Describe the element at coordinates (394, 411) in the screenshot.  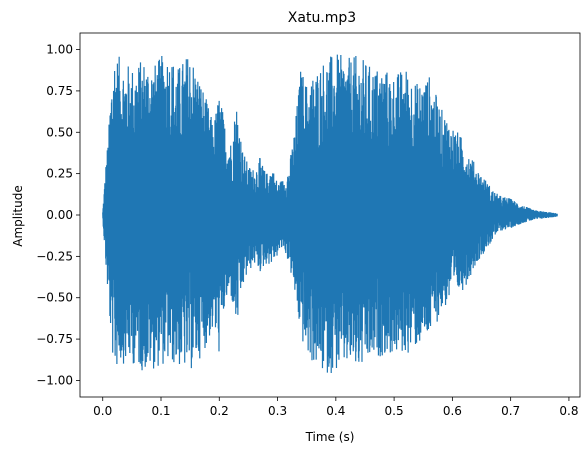
I see `x-tick-label: 0.5` at that location.